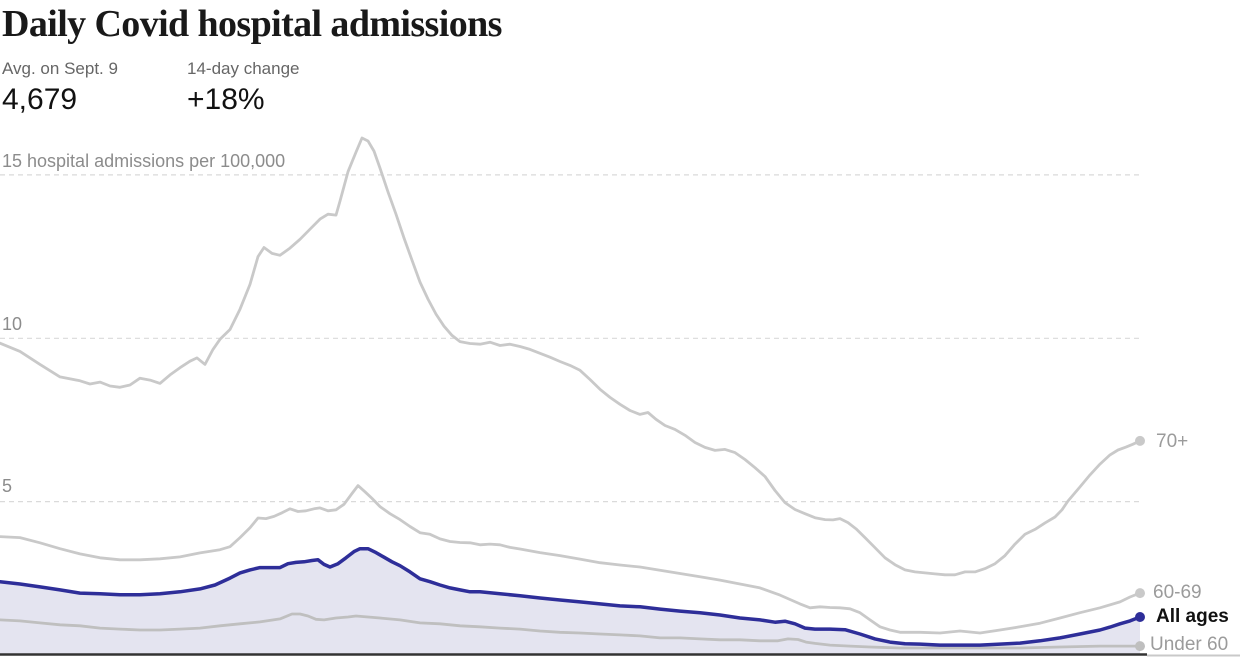 The width and height of the screenshot is (1240, 660). Describe the element at coordinates (40, 99) in the screenshot. I see `stat-value-average: 4,679` at that location.